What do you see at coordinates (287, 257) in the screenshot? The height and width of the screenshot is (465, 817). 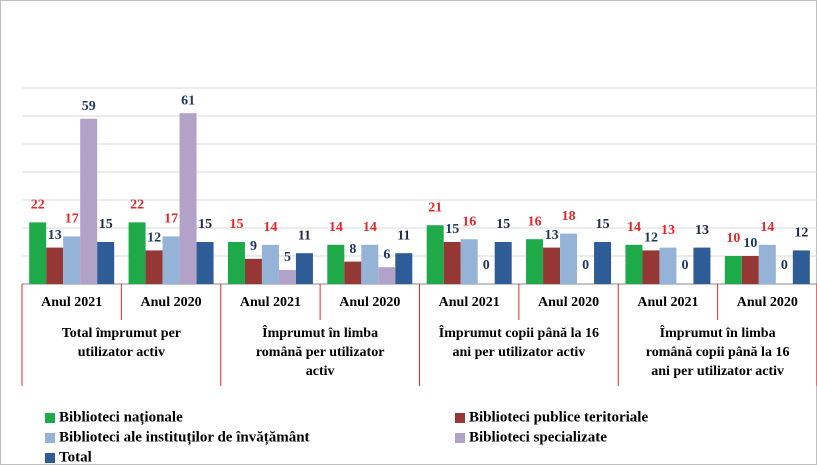 I see `value-label: 5` at bounding box center [287, 257].